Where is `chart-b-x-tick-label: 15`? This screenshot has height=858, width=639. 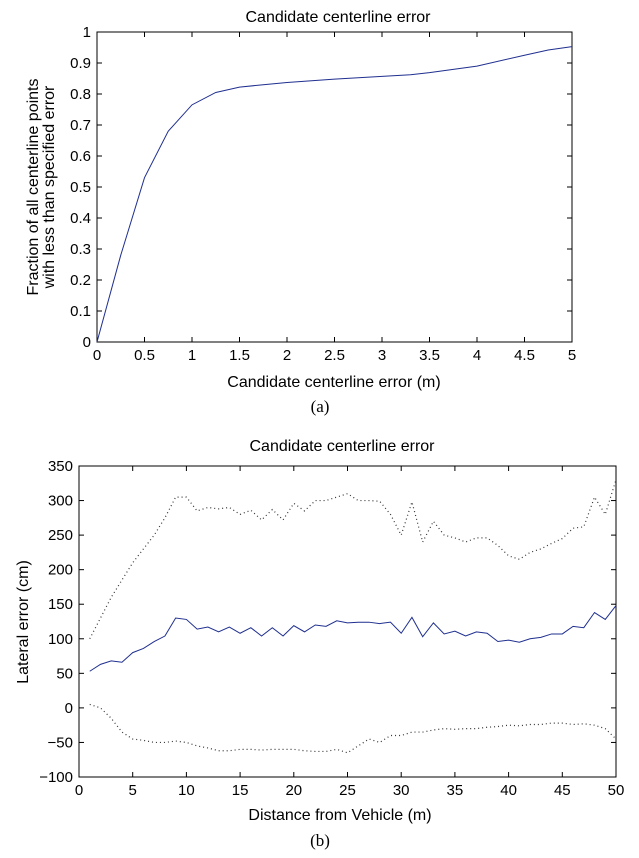
chart-b-x-tick-label: 15 is located at coordinates (240, 790).